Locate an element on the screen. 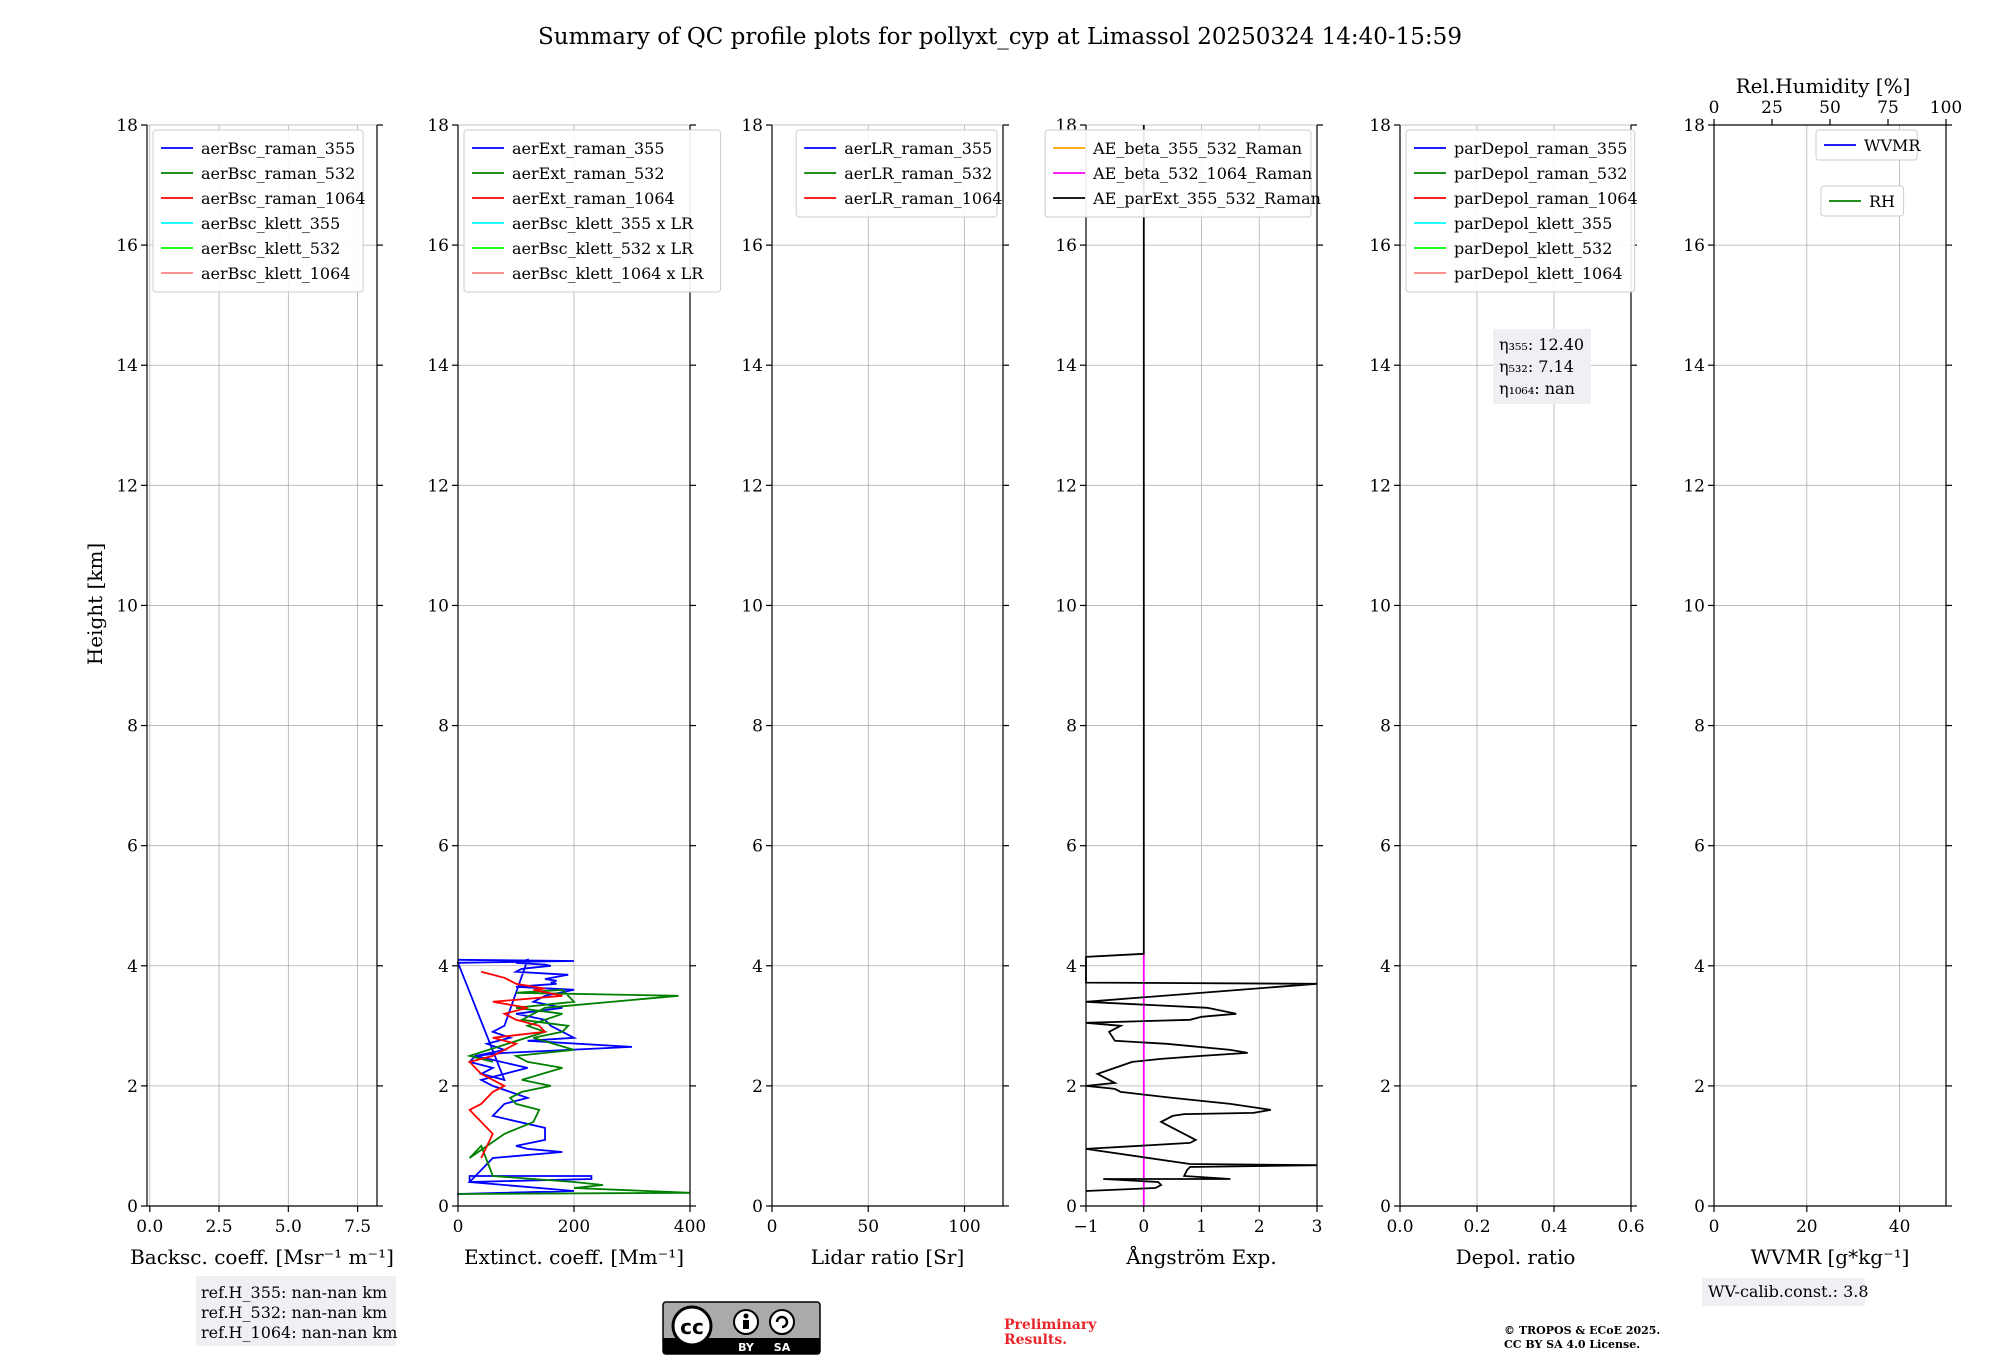 This screenshot has width=2000, height=1360. x-axis-label: Extinct. coeff. [Mm⁻¹] is located at coordinates (574, 1257).